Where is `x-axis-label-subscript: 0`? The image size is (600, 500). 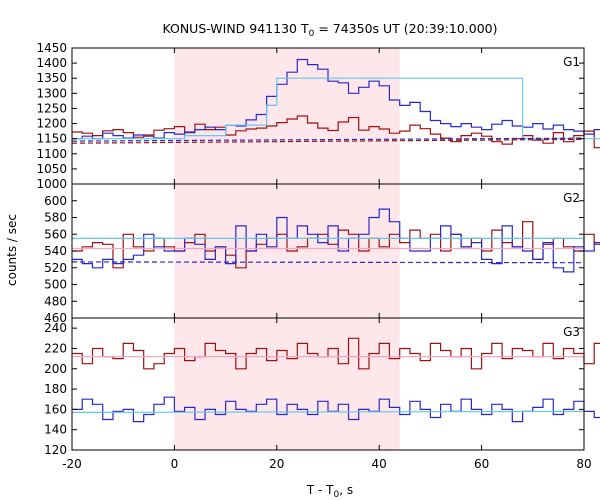 x-axis-label-subscript: 0 is located at coordinates (337, 495).